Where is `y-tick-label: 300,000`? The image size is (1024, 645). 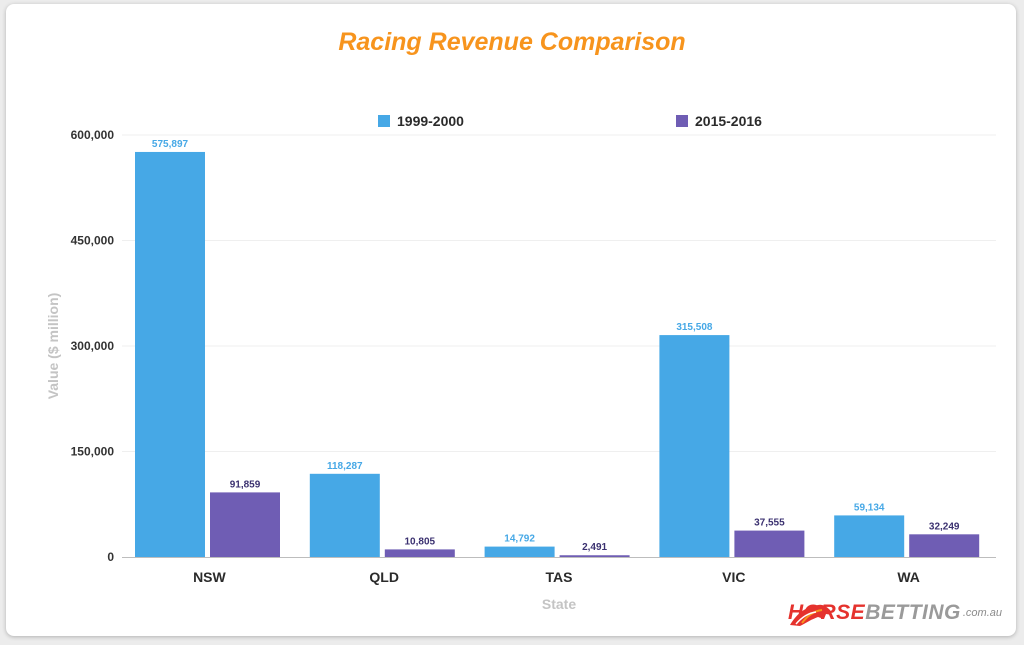 y-tick-label: 300,000 is located at coordinates (93, 346).